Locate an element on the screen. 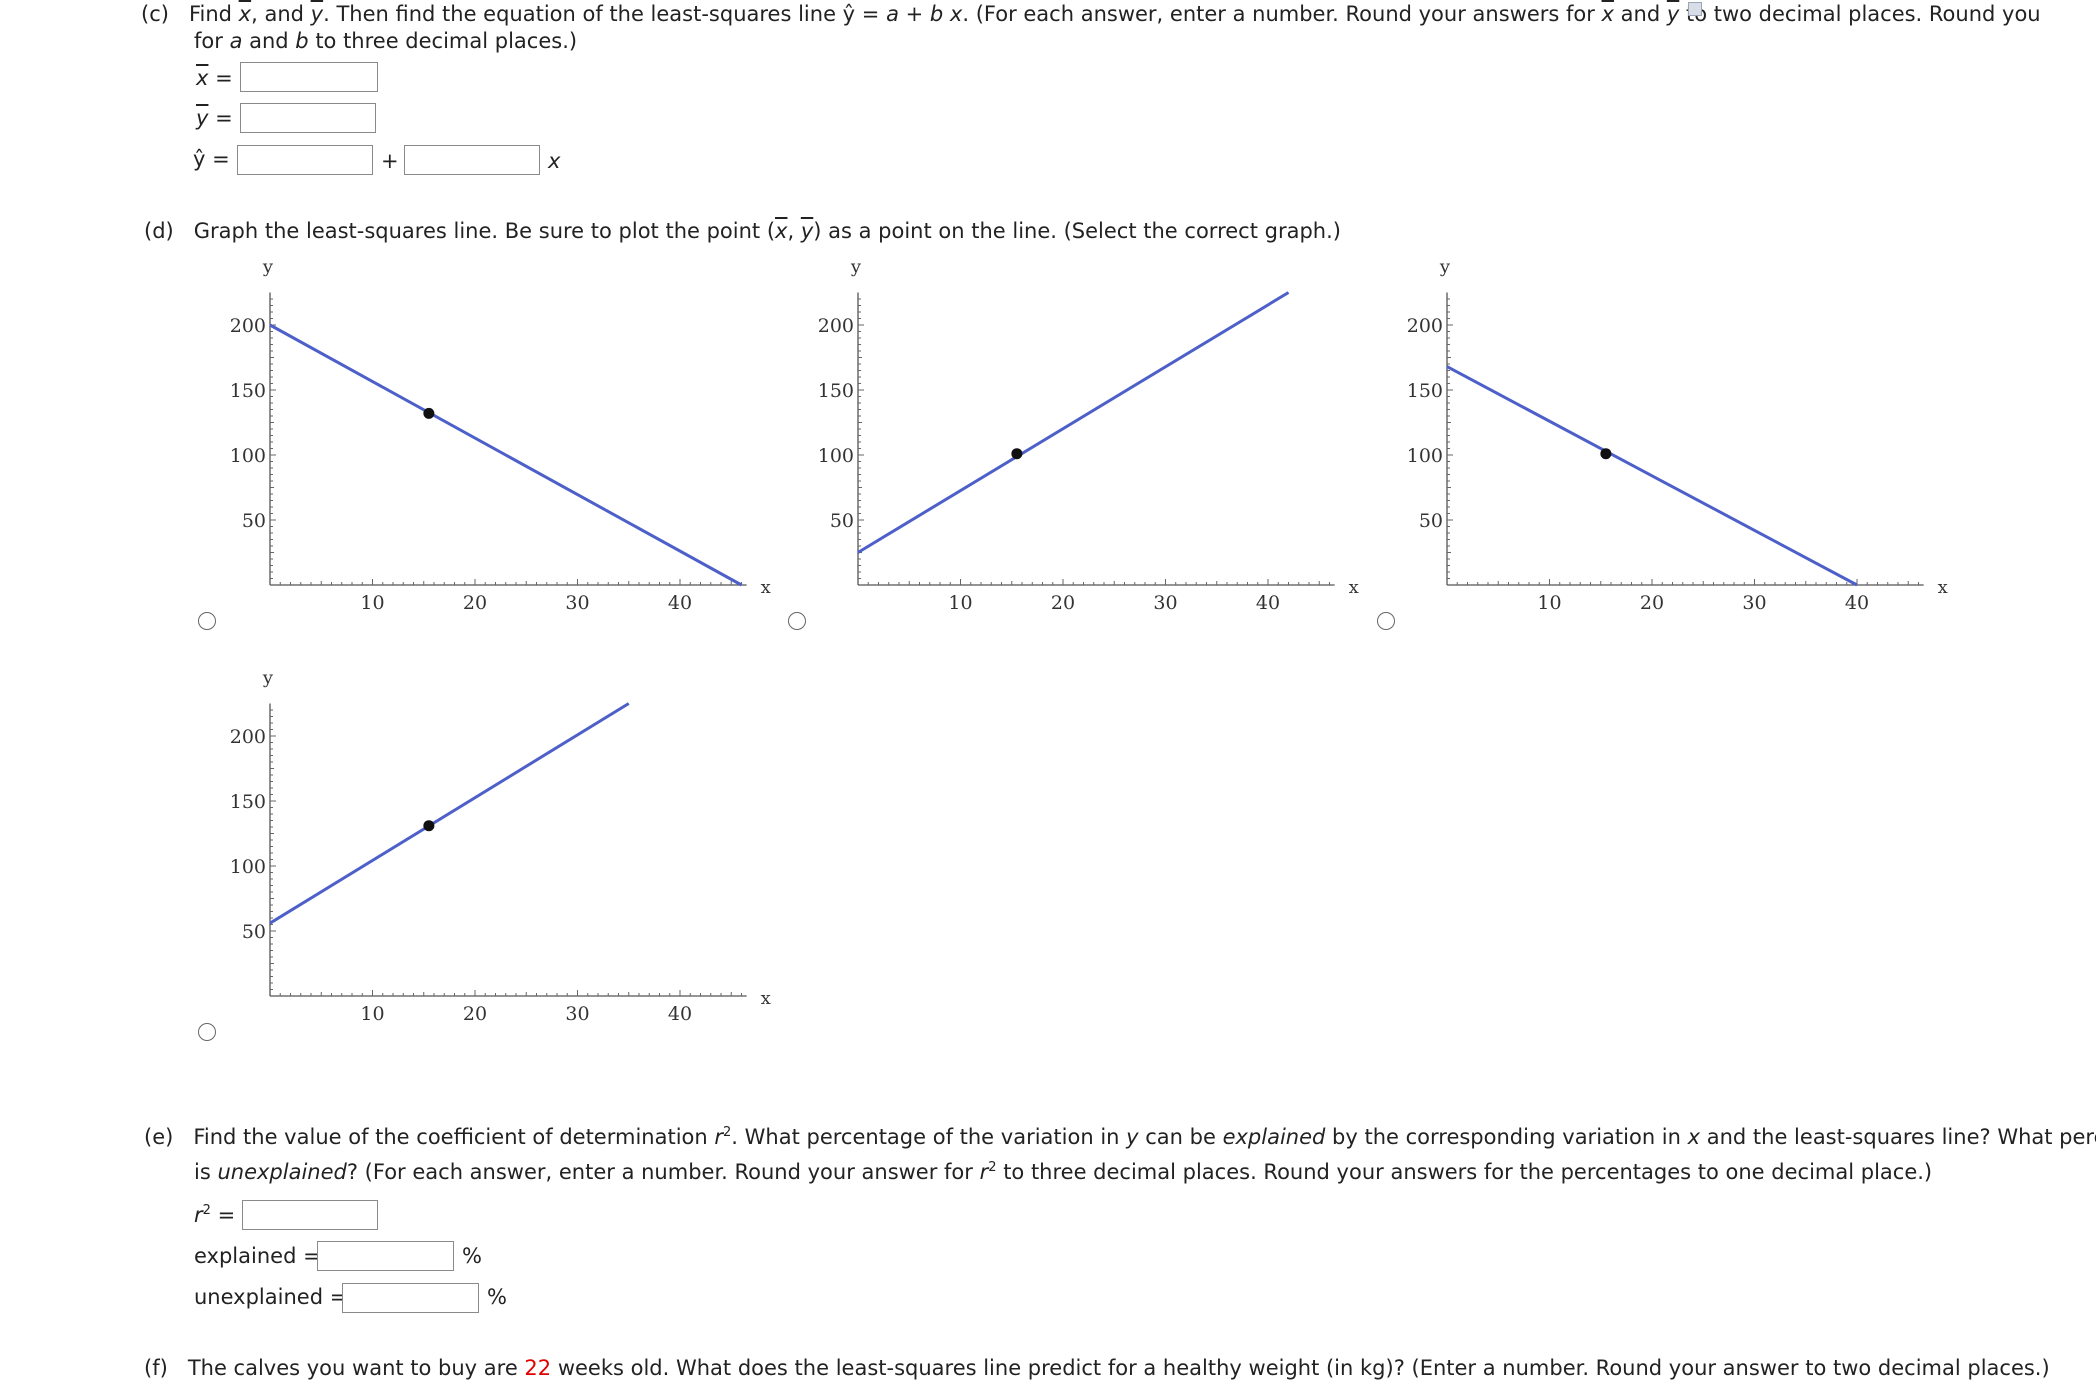 The height and width of the screenshot is (1388, 2096). part-c-label: (c) is located at coordinates (155, 14).